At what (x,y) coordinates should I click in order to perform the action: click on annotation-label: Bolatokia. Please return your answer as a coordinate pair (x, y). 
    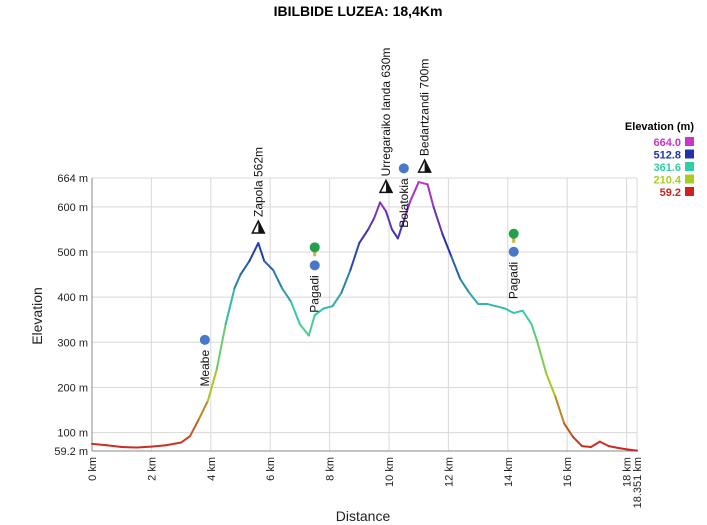
    Looking at the image, I should click on (404, 203).